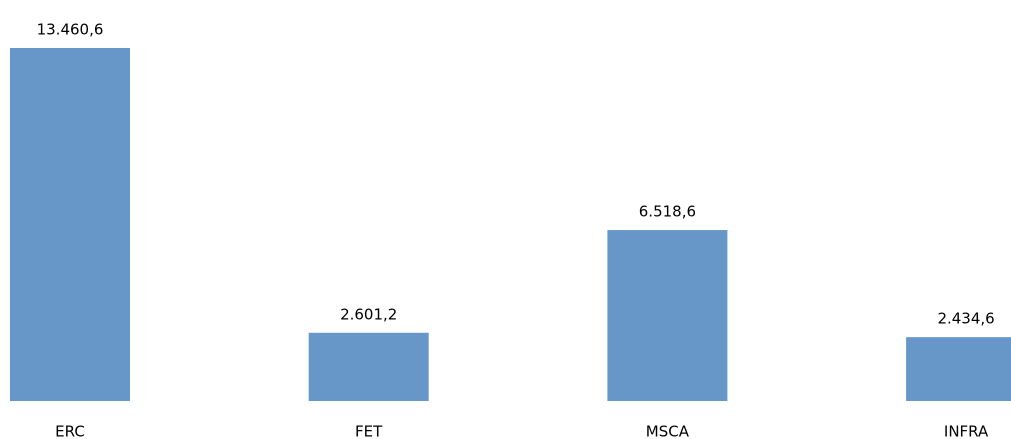 This screenshot has width=1011, height=439. I want to click on x-tick-label: FET, so click(369, 431).